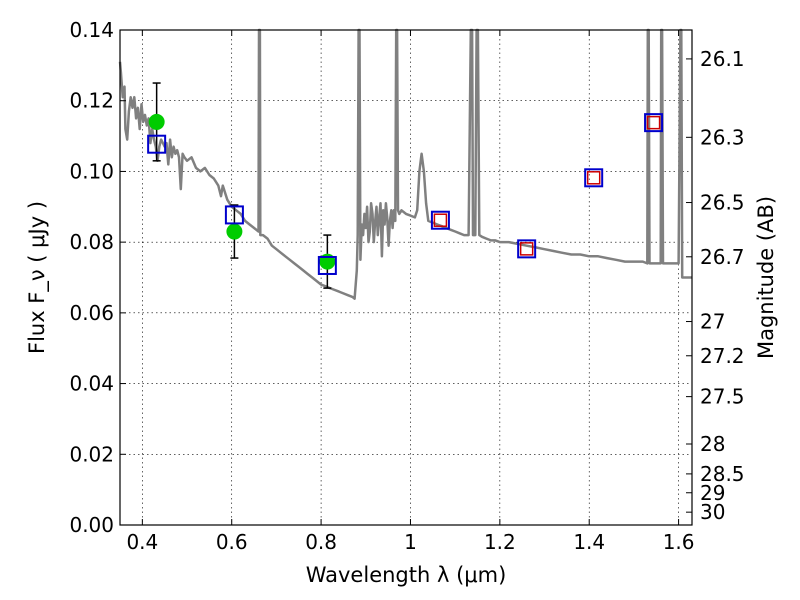 This screenshot has height=600, width=800. I want to click on mag-tick-label: 28, so click(712, 444).